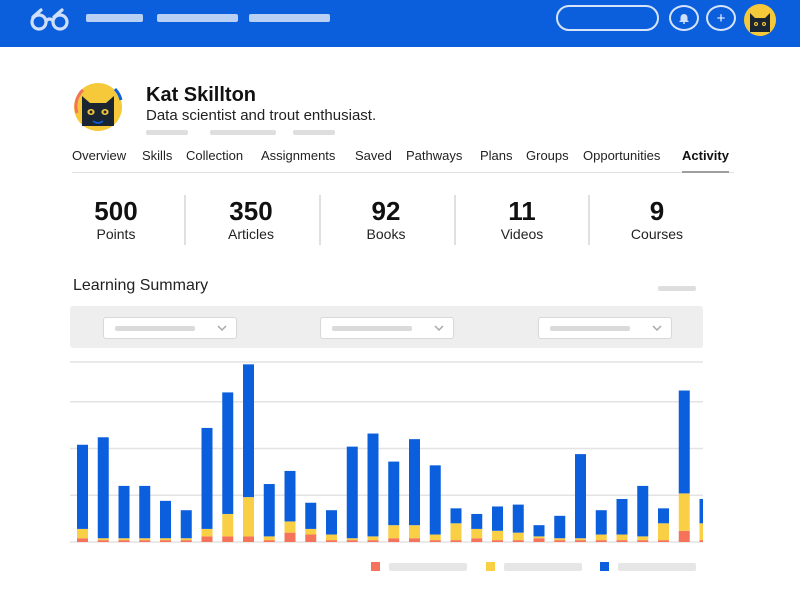 This screenshot has height=600, width=800. I want to click on tab-saved: Saved, so click(373, 155).